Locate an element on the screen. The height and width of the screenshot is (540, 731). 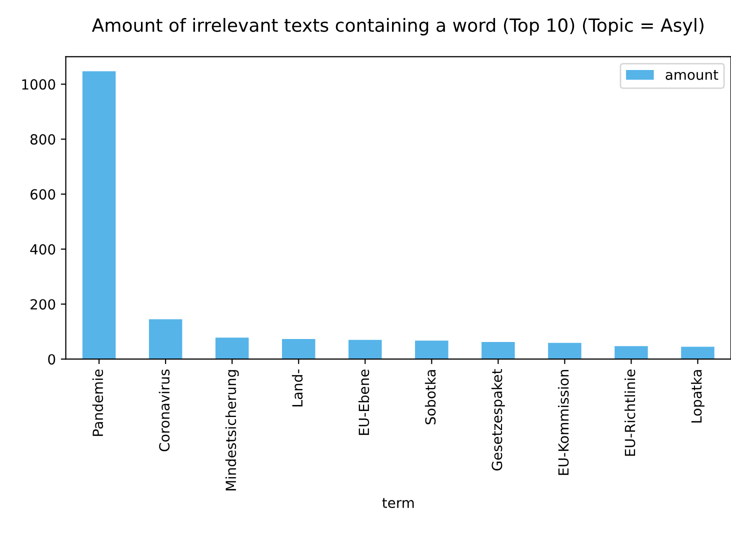
y-tick-label: 400 is located at coordinates (43, 249).